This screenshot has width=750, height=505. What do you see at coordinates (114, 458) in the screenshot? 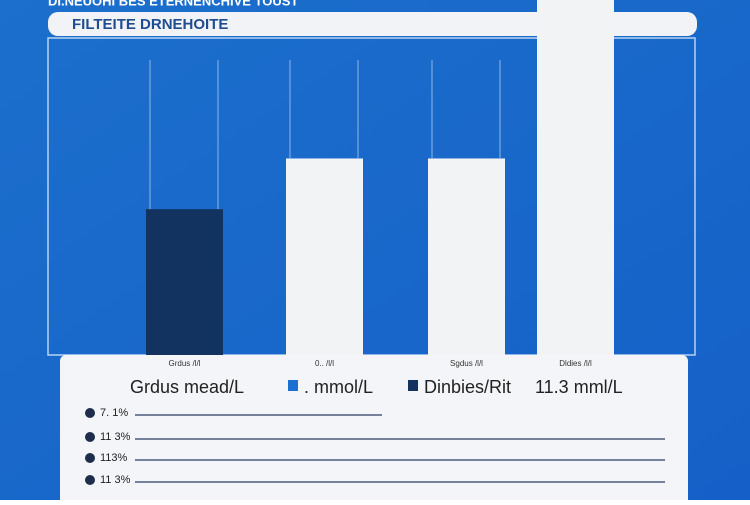
I see `reading: 113%` at bounding box center [114, 458].